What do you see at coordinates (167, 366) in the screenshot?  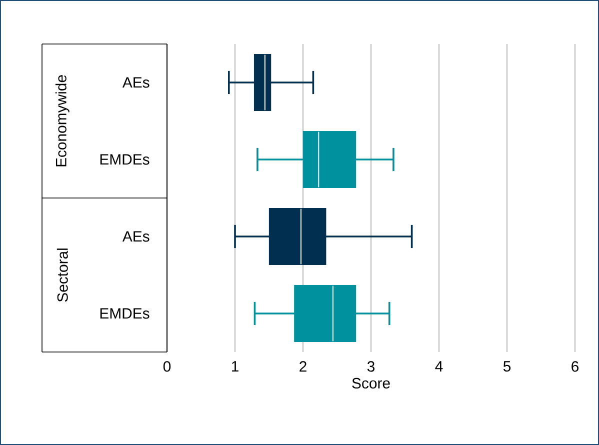 I see `x-tick-label: 0` at bounding box center [167, 366].